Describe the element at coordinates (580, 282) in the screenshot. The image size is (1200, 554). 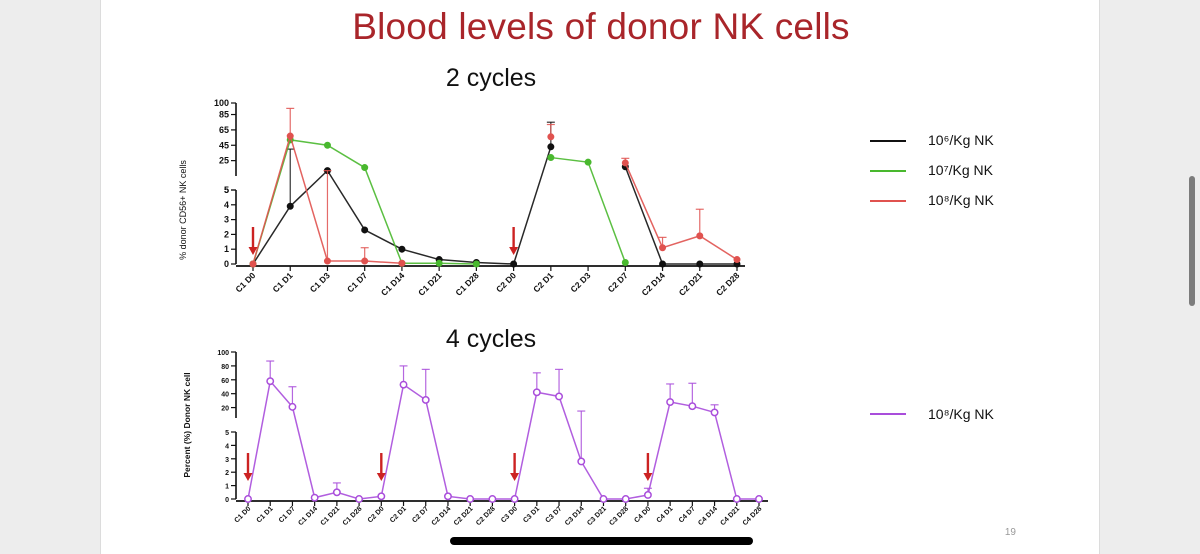
I see `x-tick-label: C2 D3` at that location.